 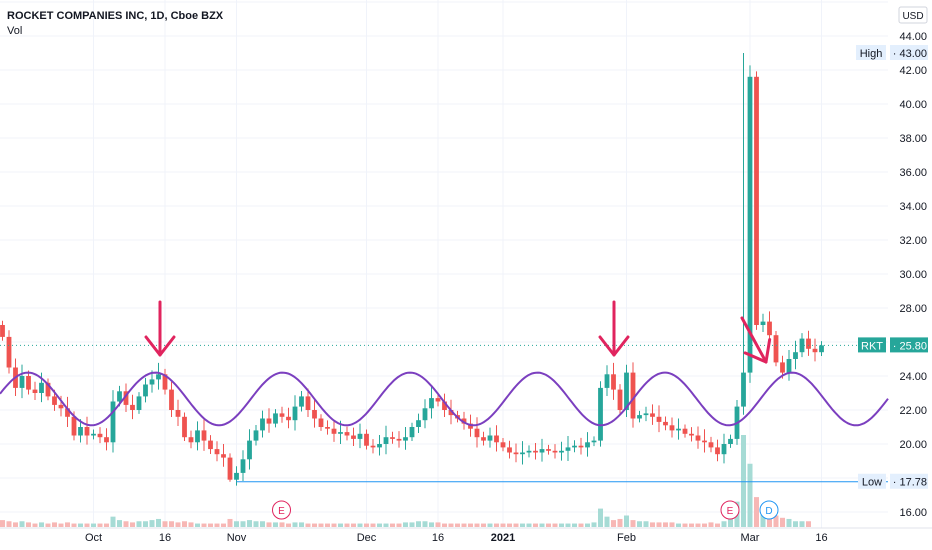 What do you see at coordinates (503, 538) in the screenshot?
I see `time-tick-label: 2021` at bounding box center [503, 538].